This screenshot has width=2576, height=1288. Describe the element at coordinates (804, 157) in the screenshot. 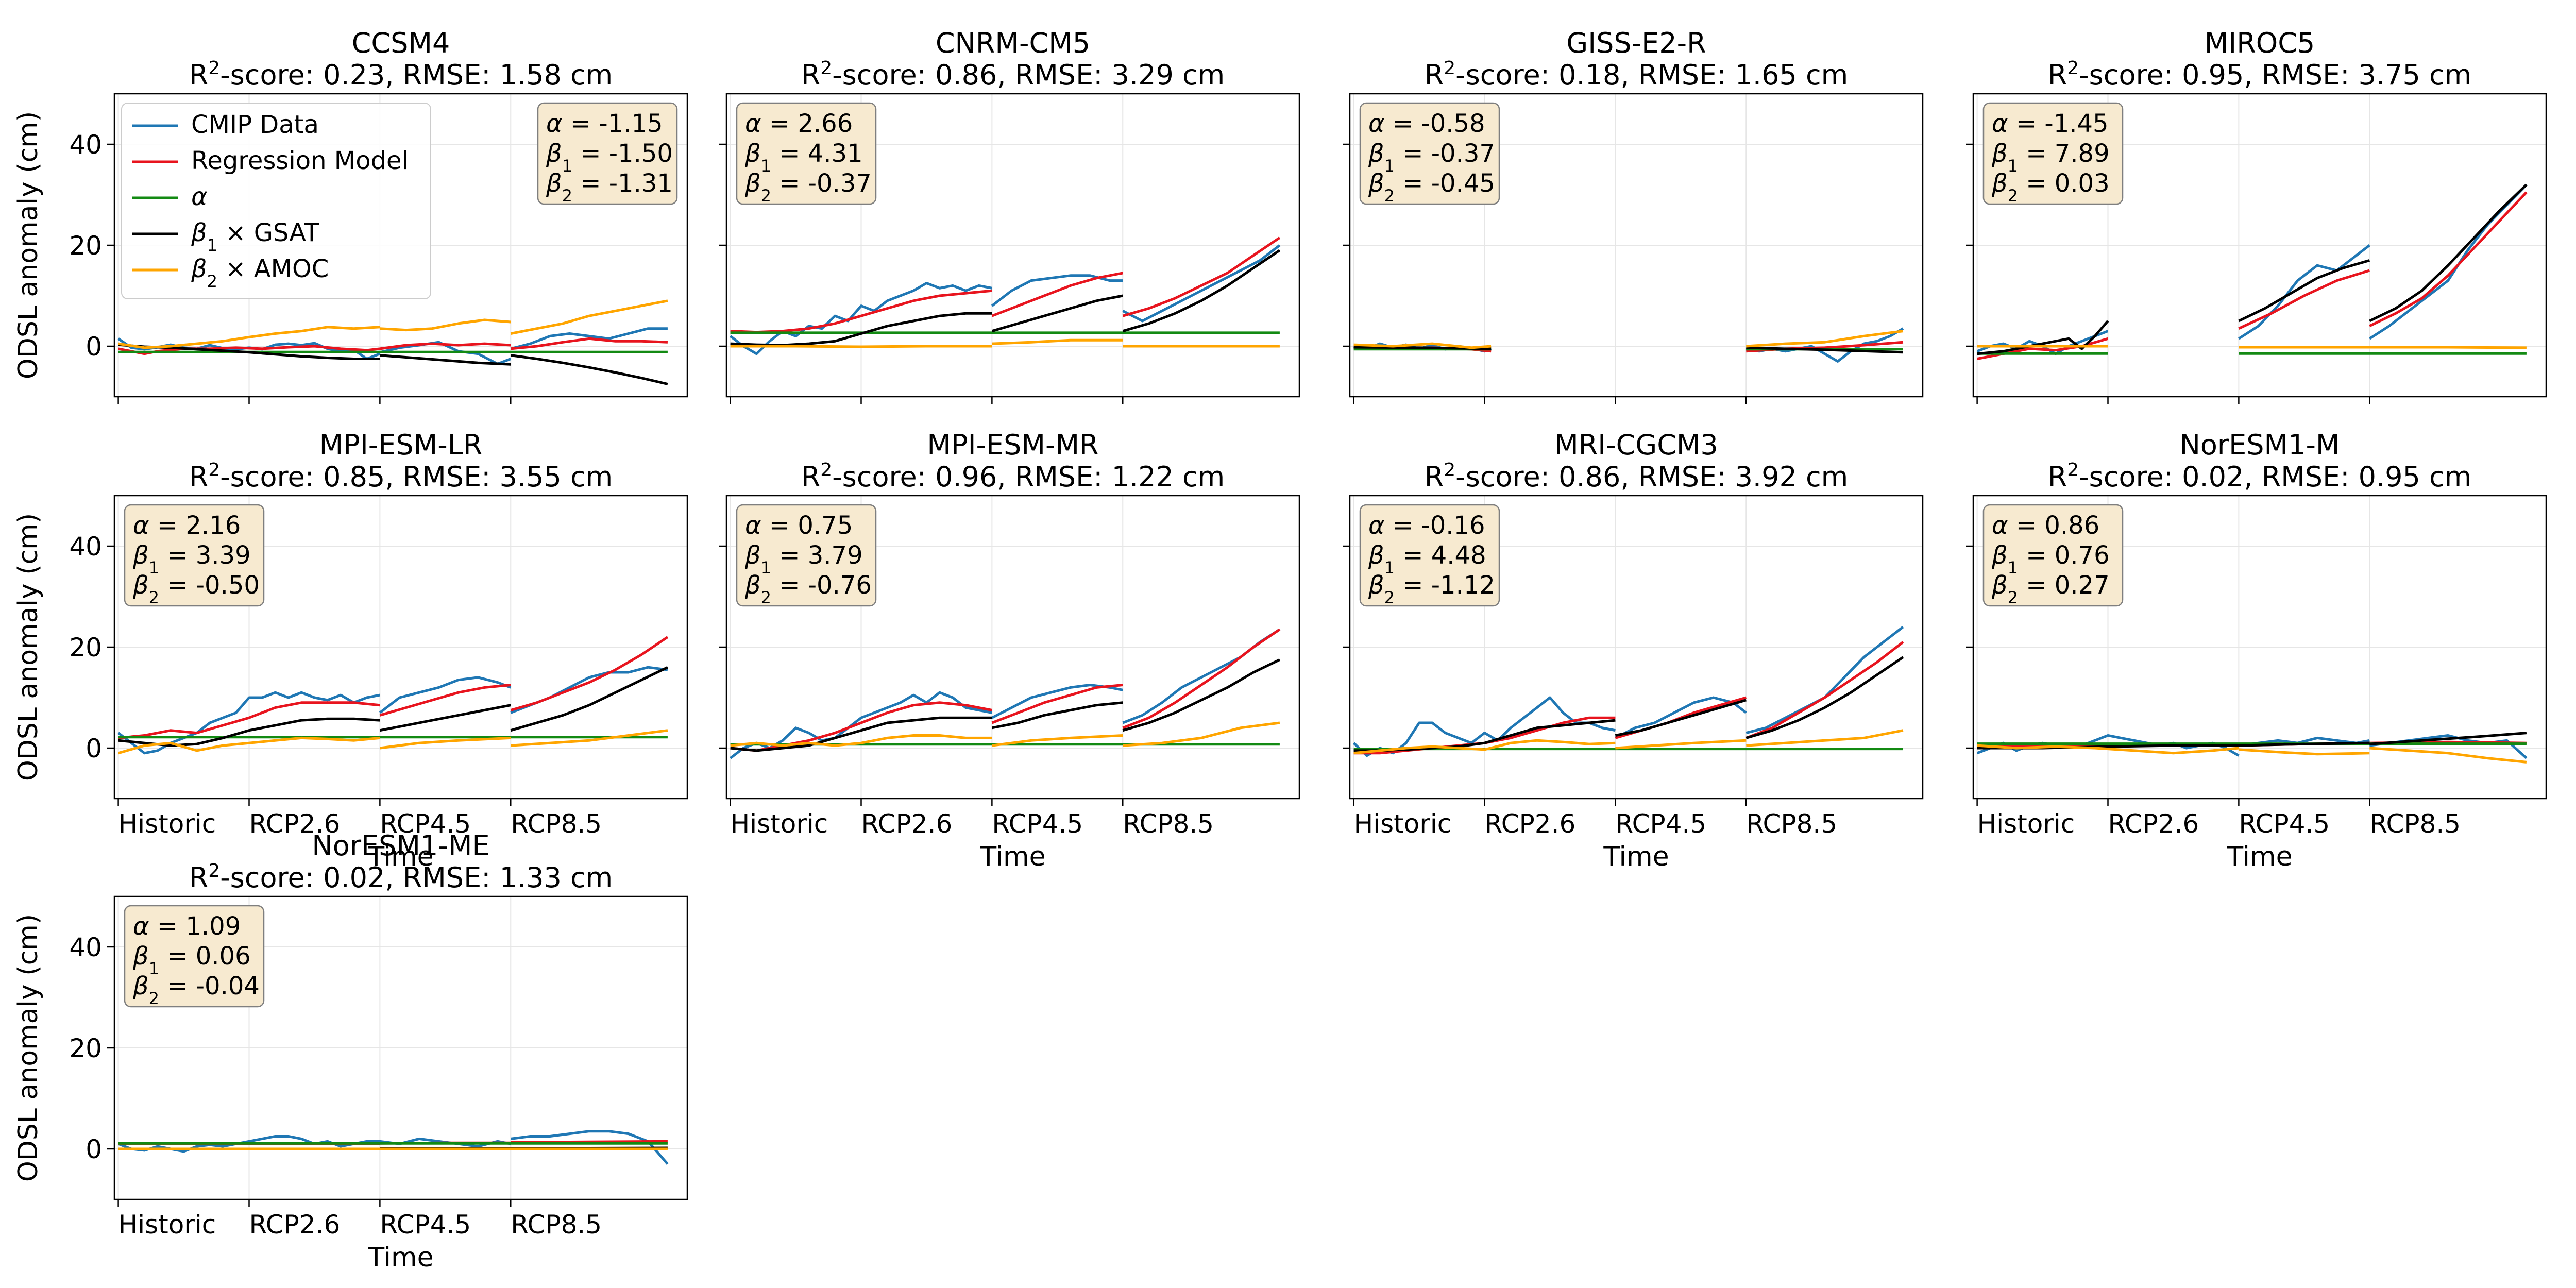

I see `param-beta1: β1 = 4.31` at that location.